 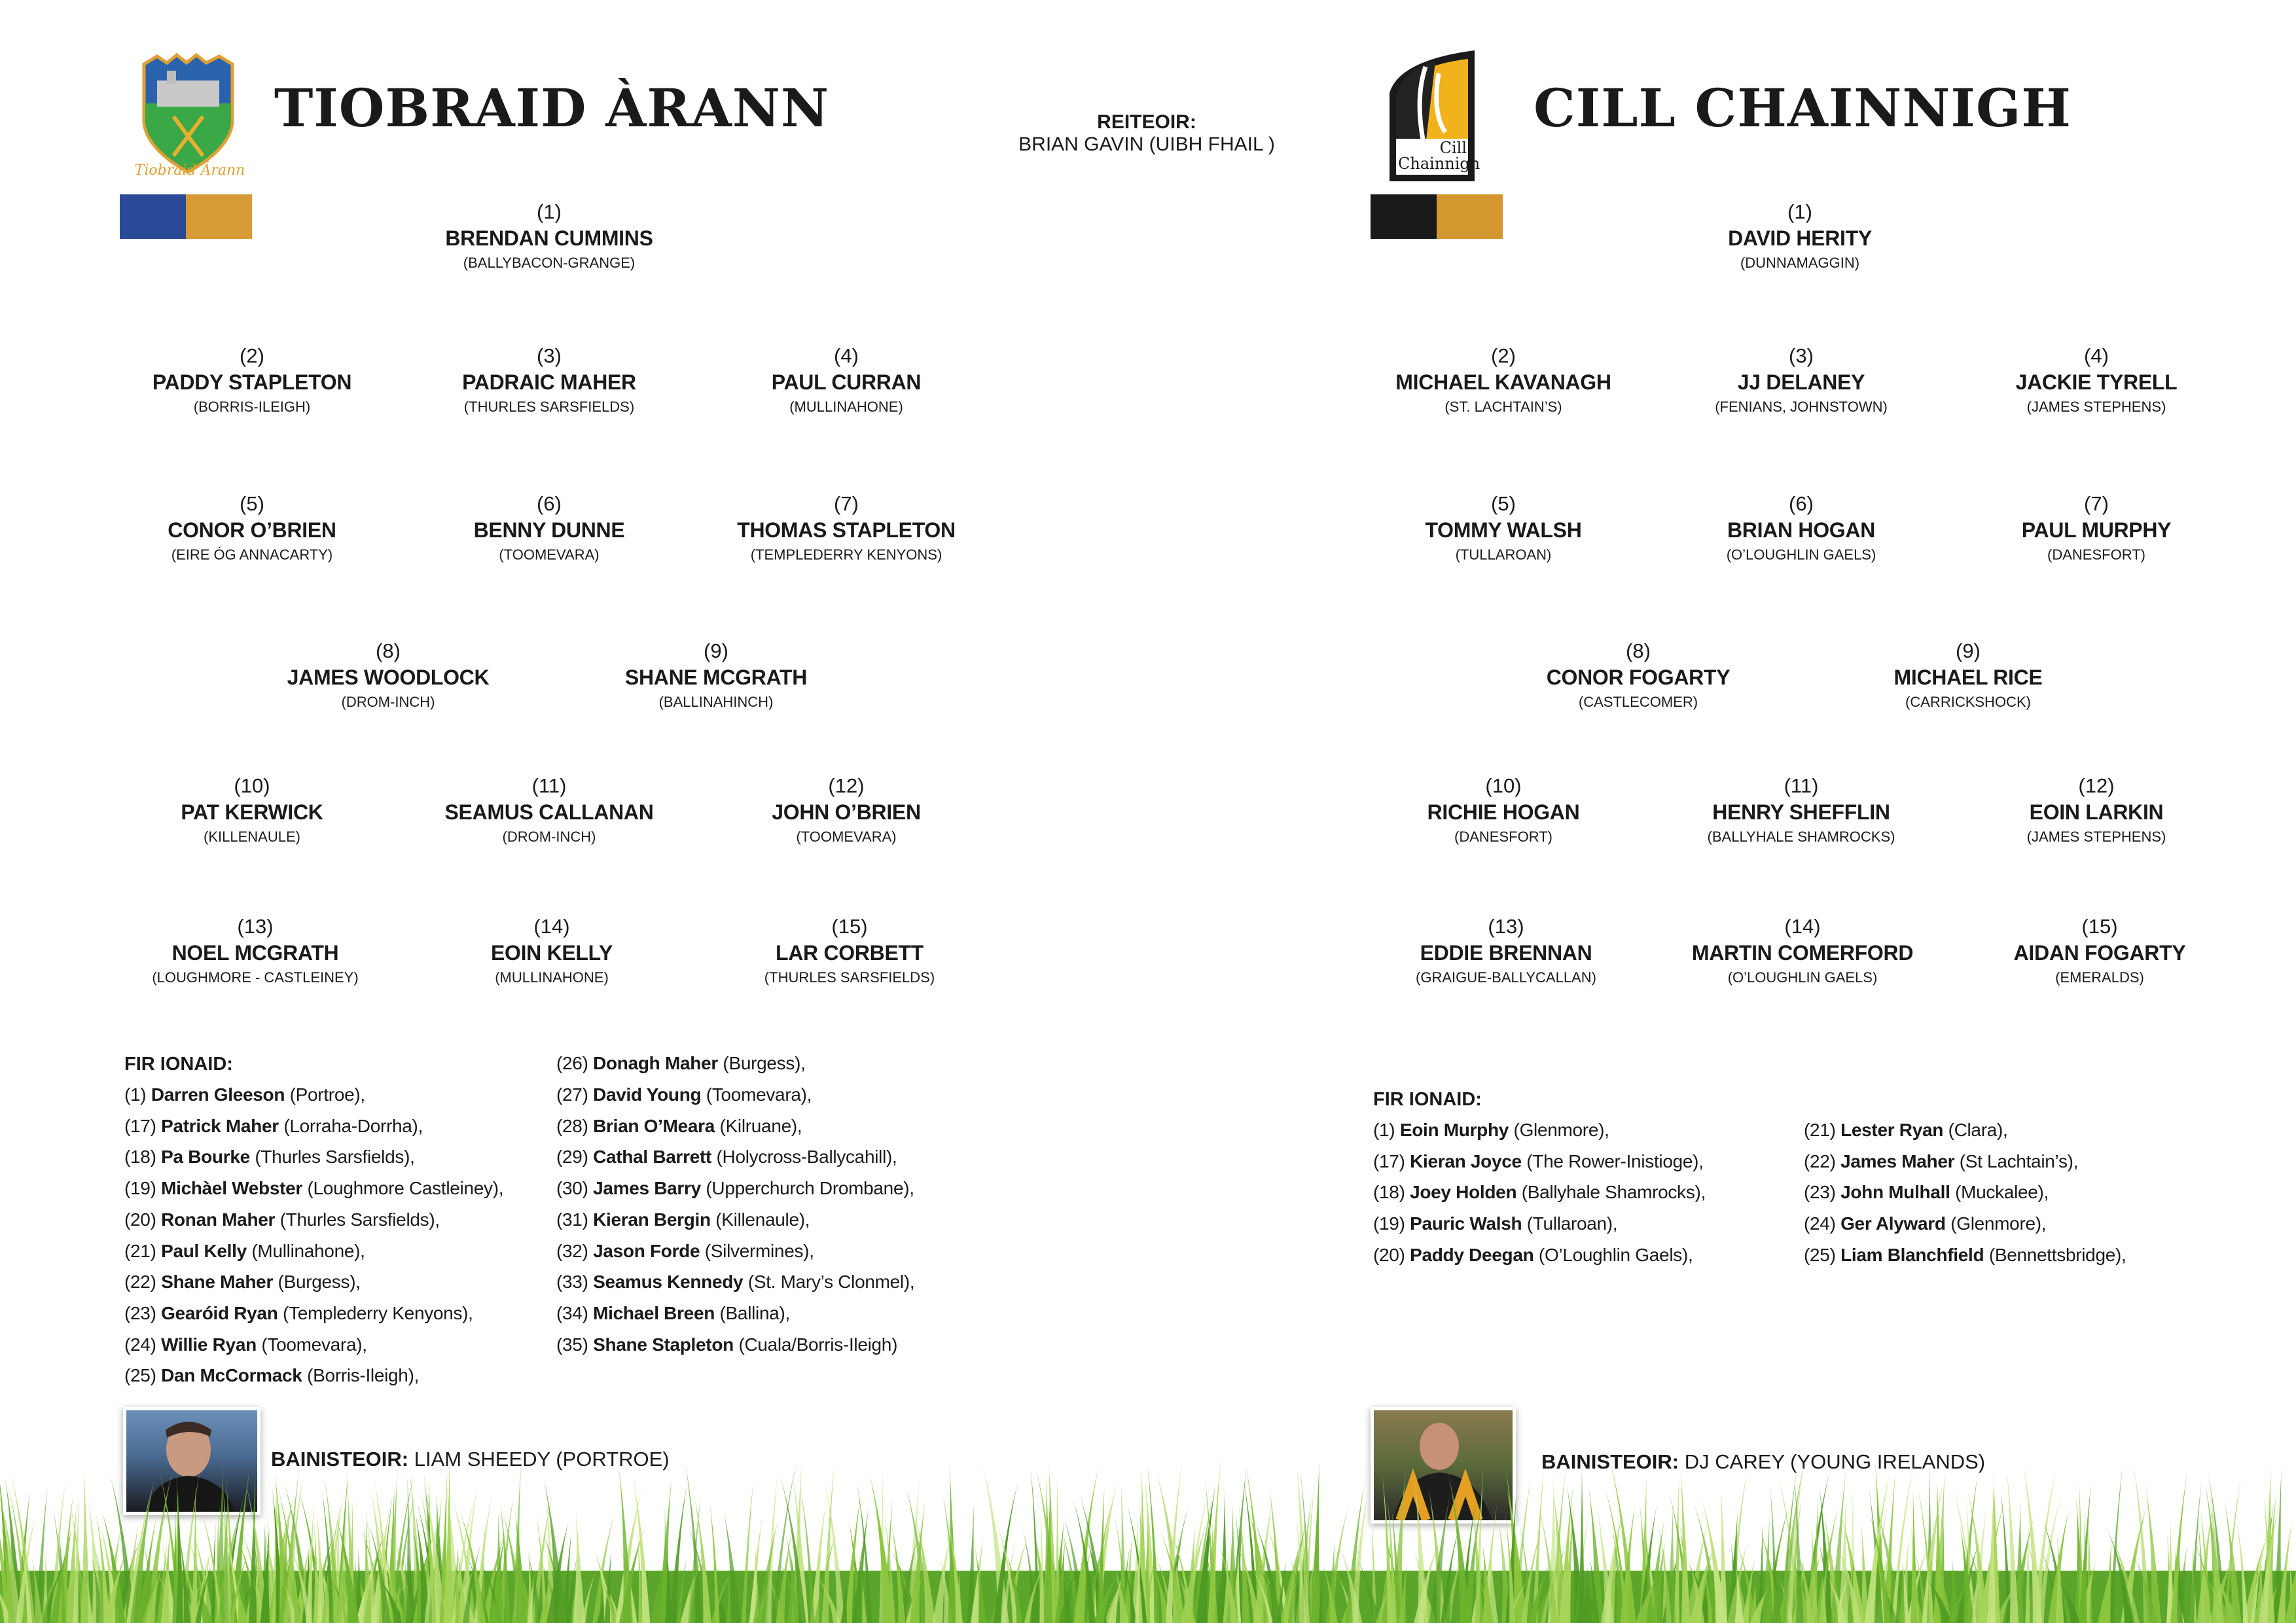 What do you see at coordinates (140, 1188) in the screenshot?
I see `sub-number: (19)` at bounding box center [140, 1188].